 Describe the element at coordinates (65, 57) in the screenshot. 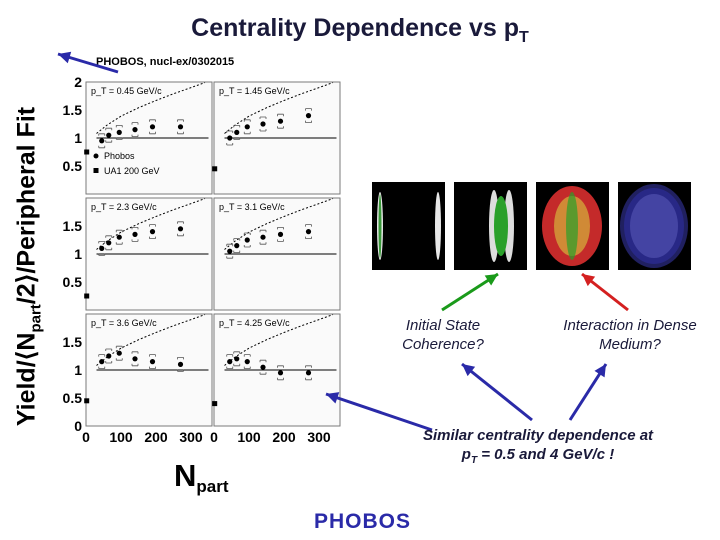

I see `arrow-to-reference-head` at that location.